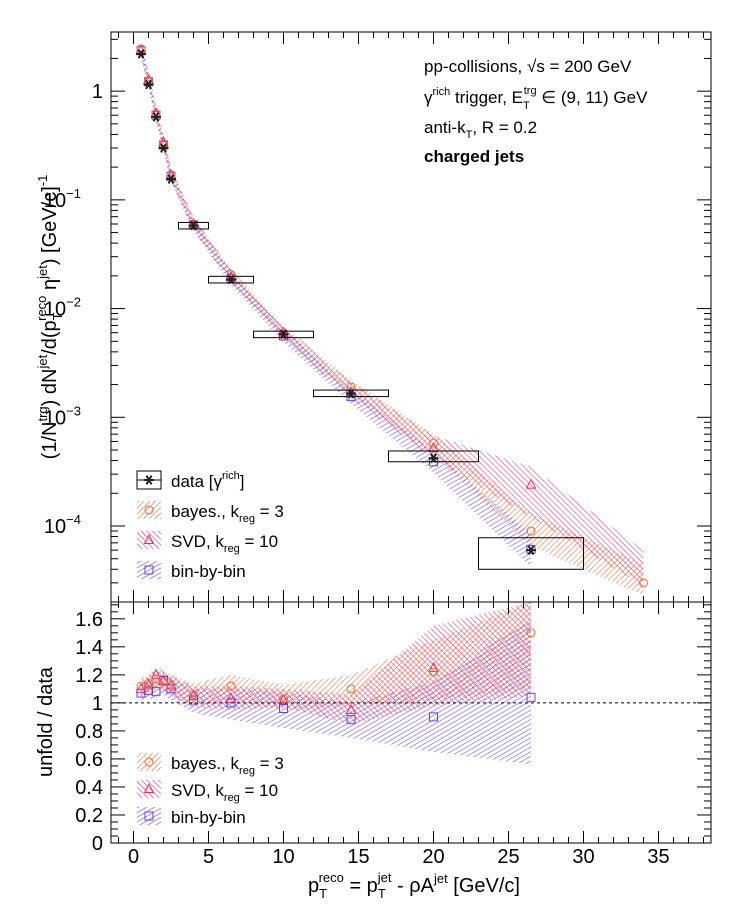 The width and height of the screenshot is (748, 924). What do you see at coordinates (208, 857) in the screenshot?
I see `bottom-x-tick-label: 5` at bounding box center [208, 857].